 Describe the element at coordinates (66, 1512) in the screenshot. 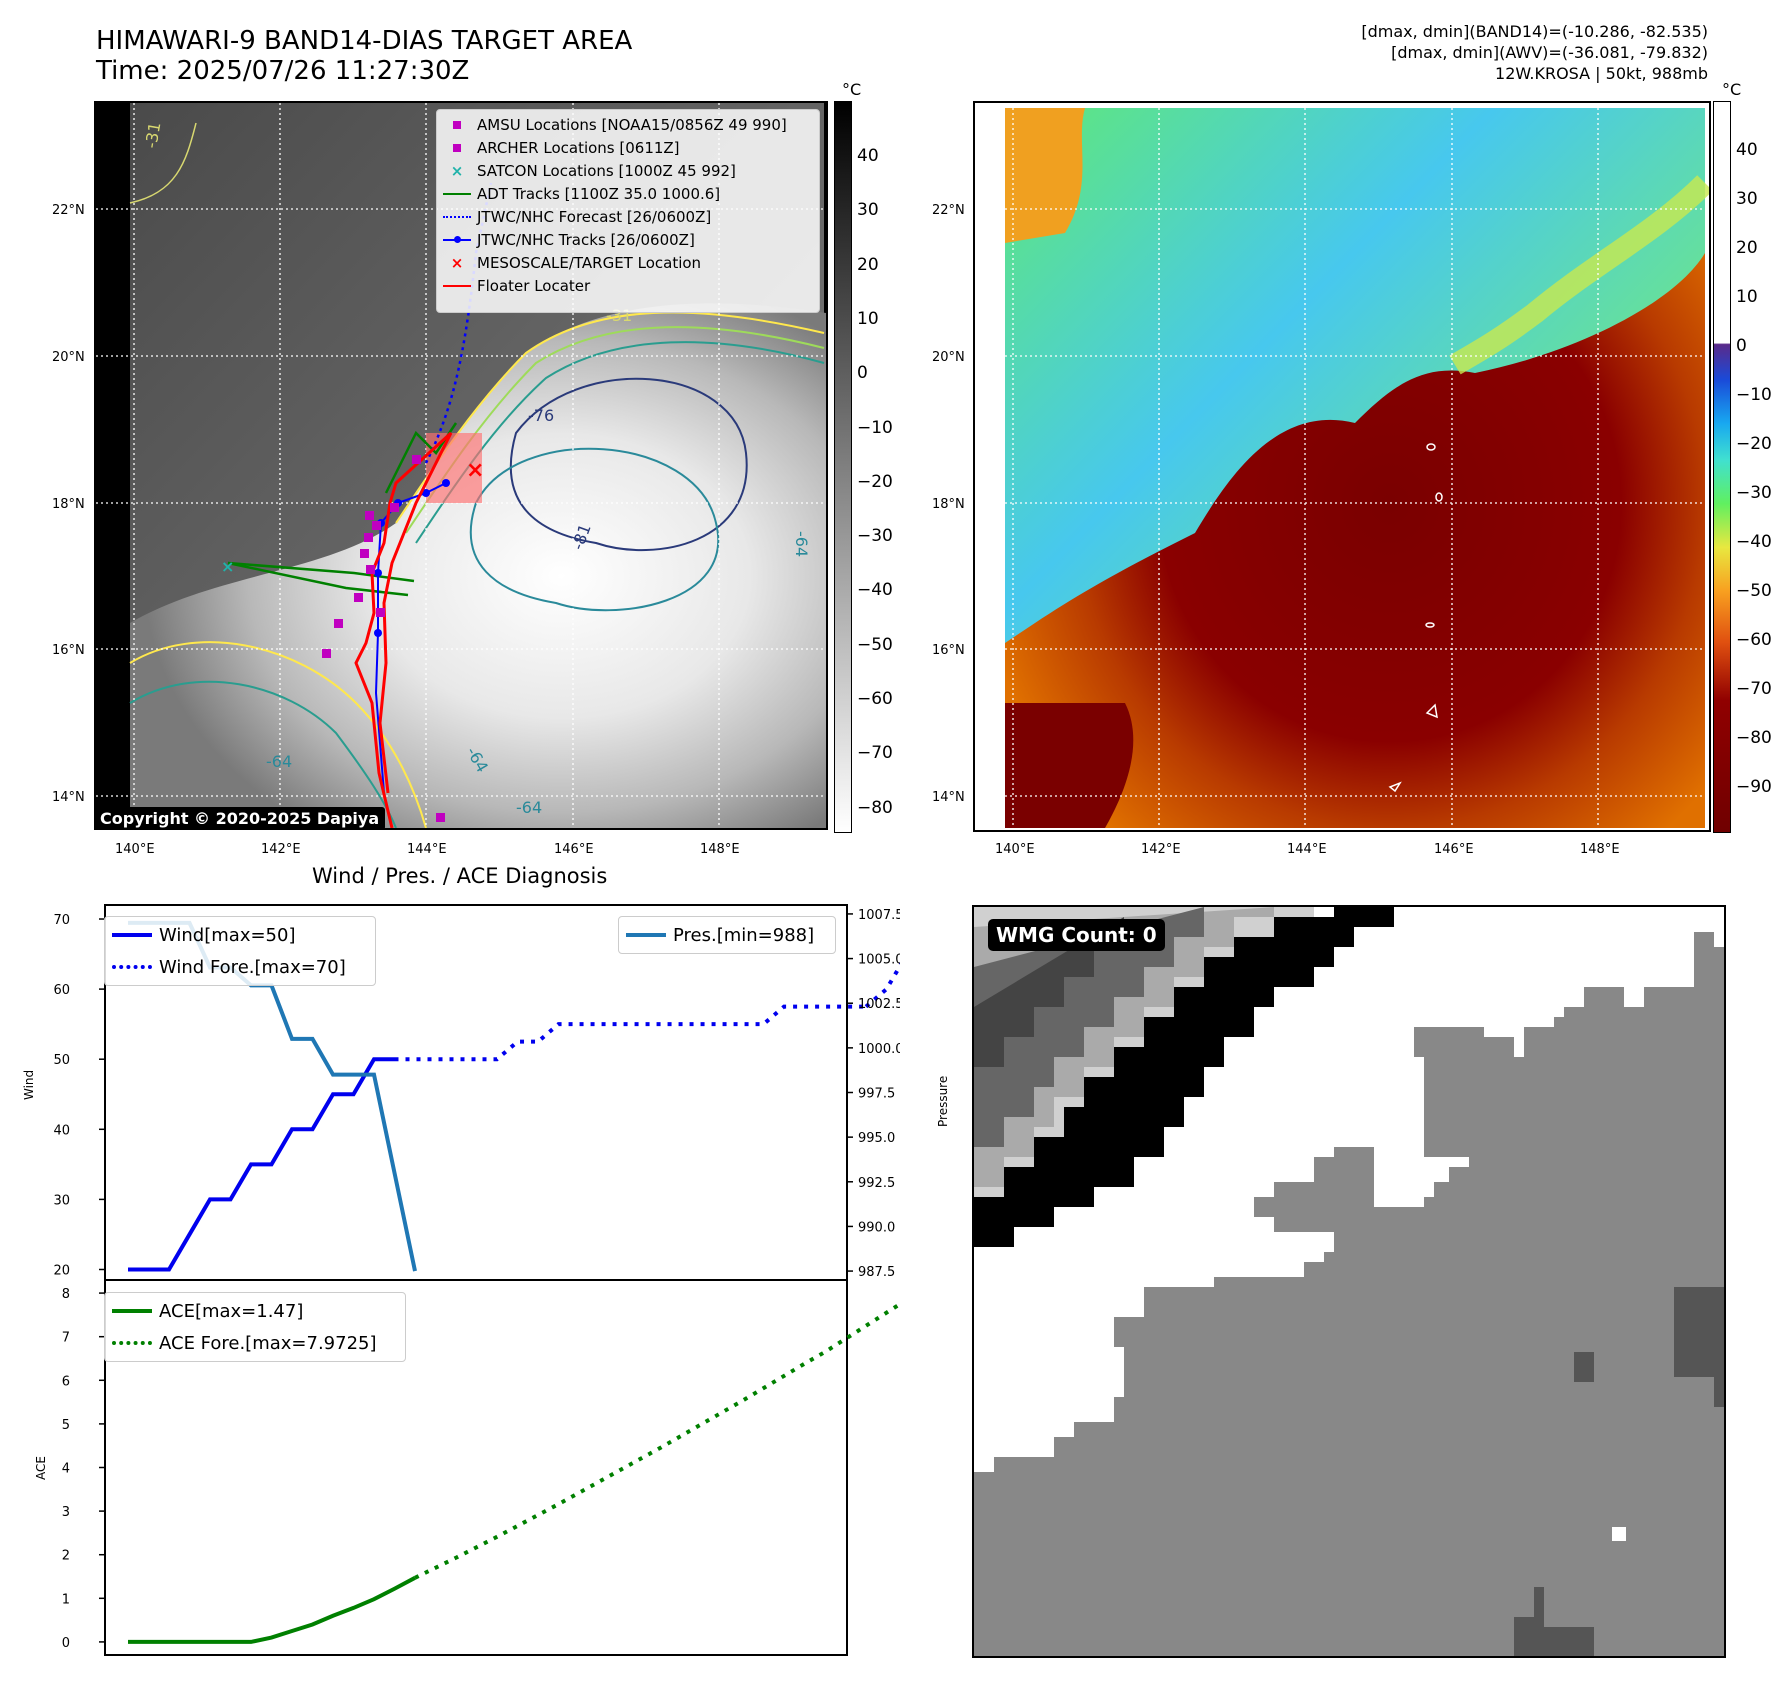

I see `y-tick-label: 3` at that location.